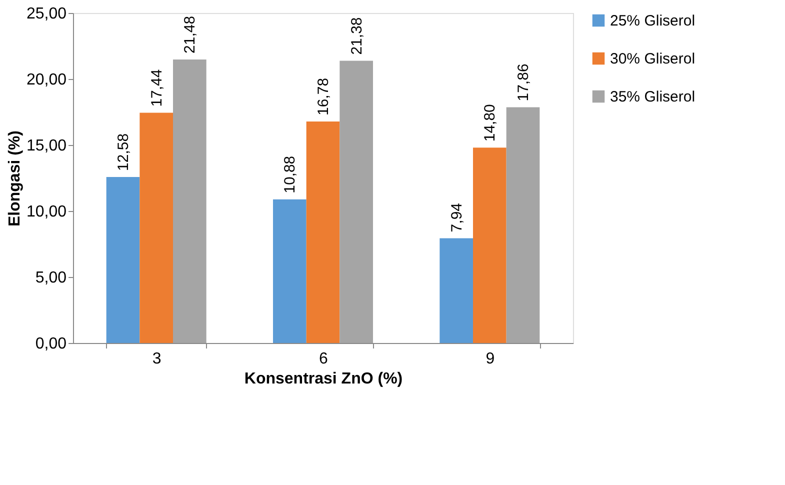  What do you see at coordinates (323, 97) in the screenshot?
I see `data-label: 16,78` at bounding box center [323, 97].